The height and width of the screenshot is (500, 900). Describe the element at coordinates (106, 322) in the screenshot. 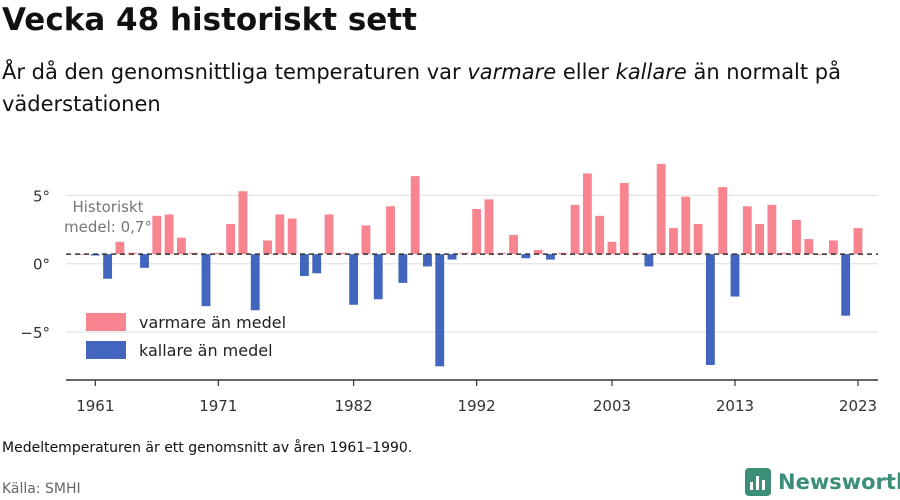

I see `legend-warm-swatch` at that location.